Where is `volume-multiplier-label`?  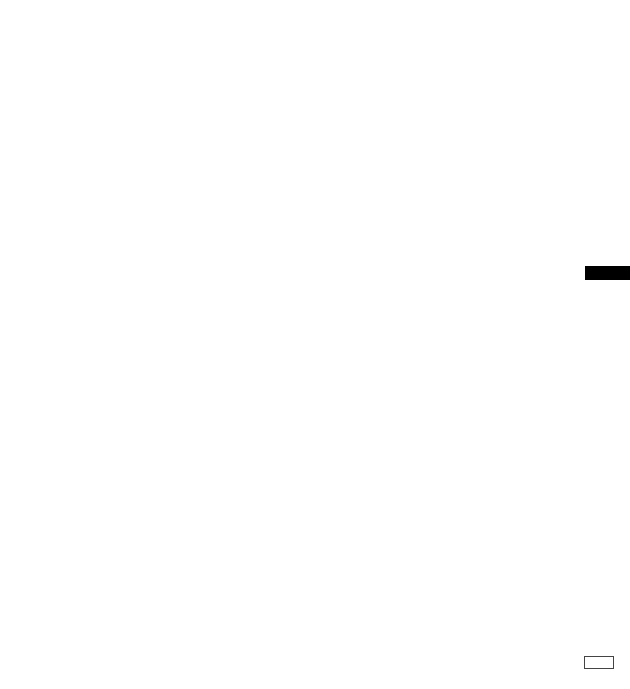
volume-multiplier-label is located at coordinates (599, 662).